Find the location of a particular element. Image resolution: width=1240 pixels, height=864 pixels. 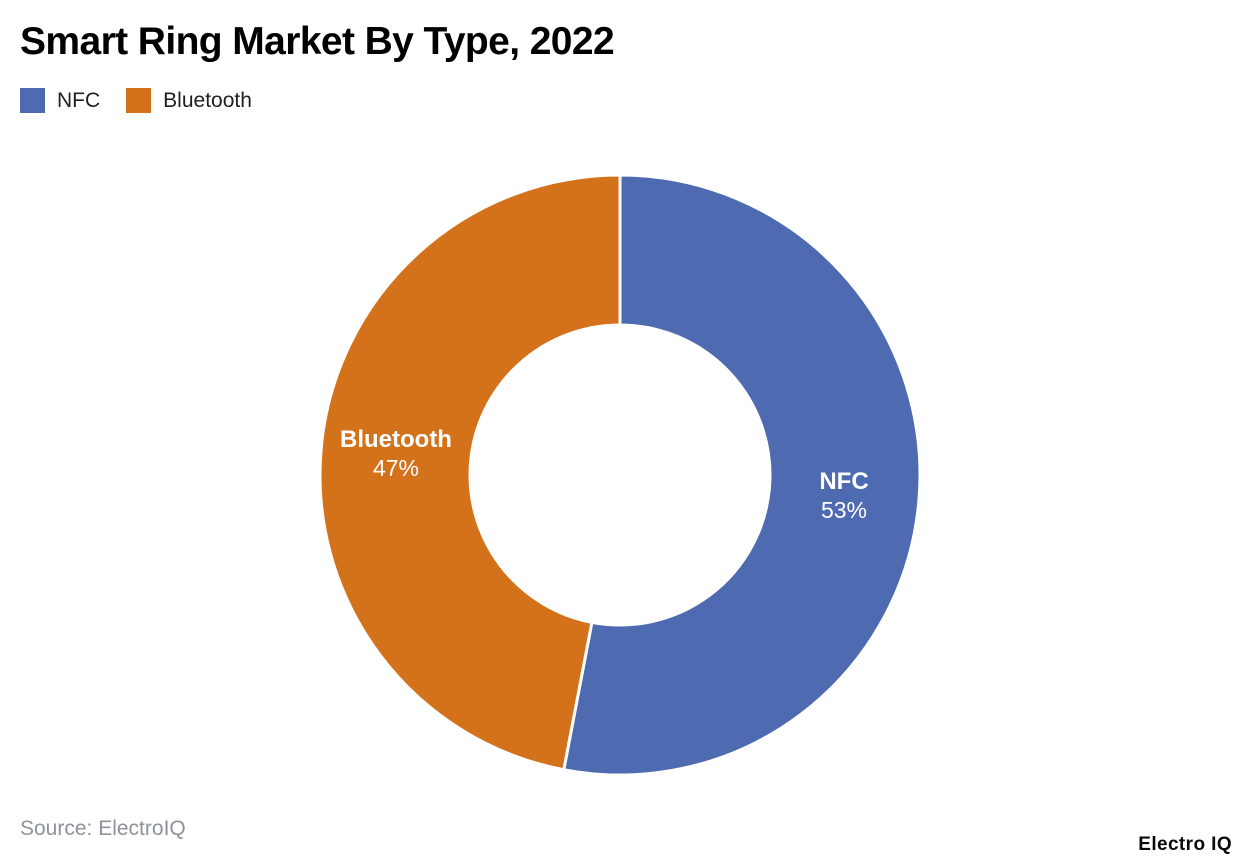

legend-label-nfc: NFC is located at coordinates (79, 100).